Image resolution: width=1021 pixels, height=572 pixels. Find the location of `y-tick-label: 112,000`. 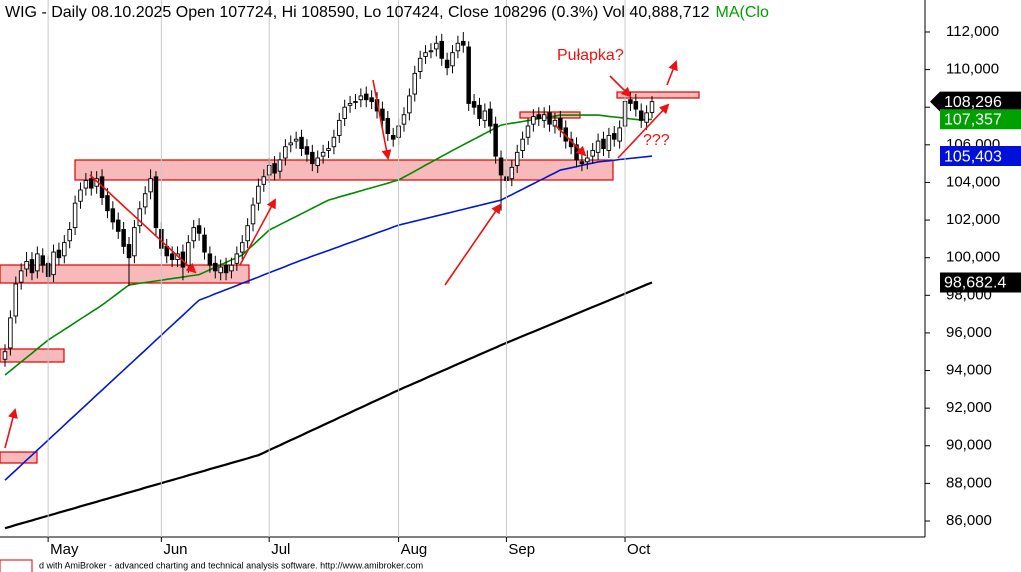

y-tick-label: 112,000 is located at coordinates (972, 31).